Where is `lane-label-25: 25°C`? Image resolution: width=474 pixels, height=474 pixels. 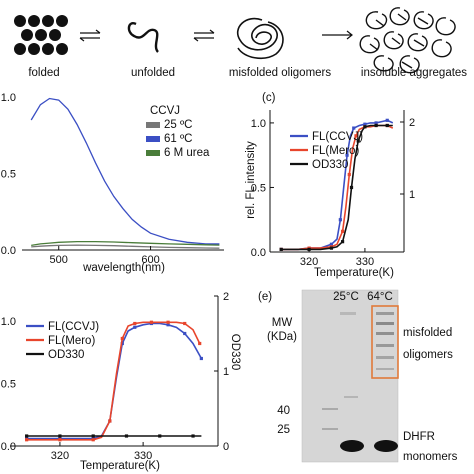
lane-label-25: 25°C is located at coordinates (346, 297).